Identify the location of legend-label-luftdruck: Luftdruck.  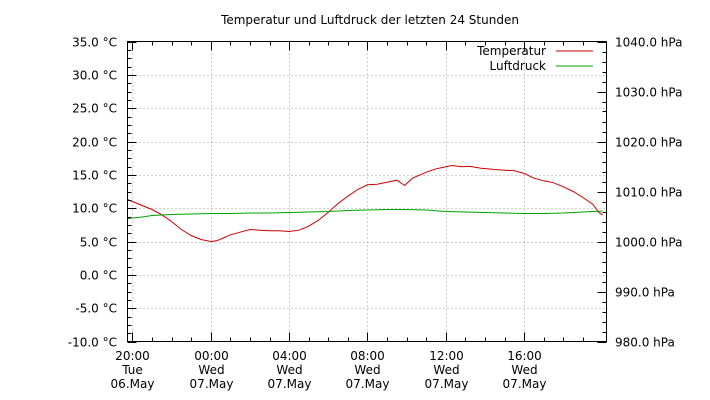
(517, 66).